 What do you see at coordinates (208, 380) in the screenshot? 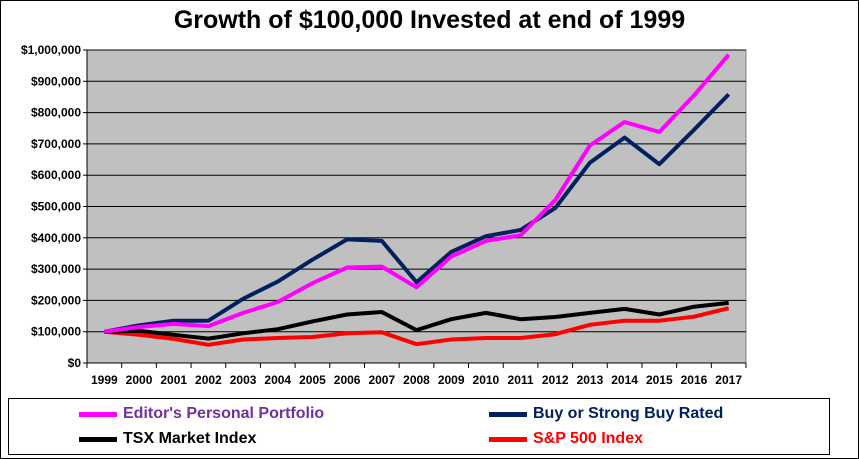
I see `x-tick-label: 2002` at bounding box center [208, 380].